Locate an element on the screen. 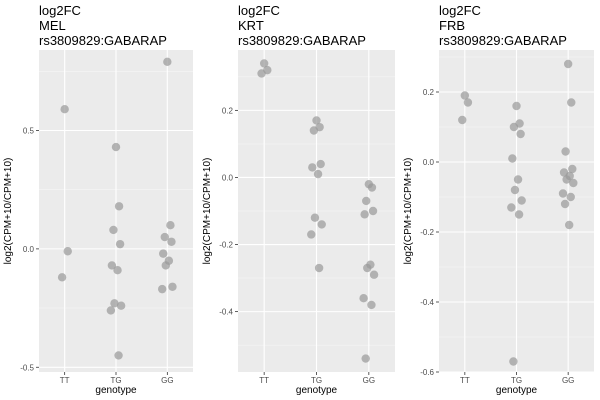  y-tick-label: -0.6 is located at coordinates (427, 372).